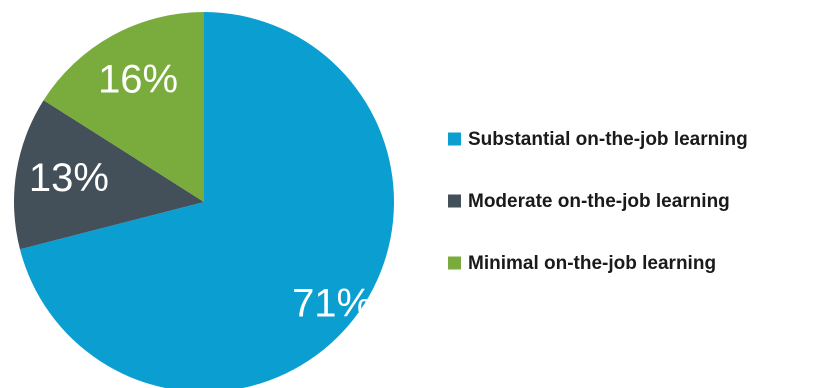 This screenshot has width=820, height=388. Describe the element at coordinates (454, 139) in the screenshot. I see `legend-swatch-substantial-on-the-job-learning` at that location.